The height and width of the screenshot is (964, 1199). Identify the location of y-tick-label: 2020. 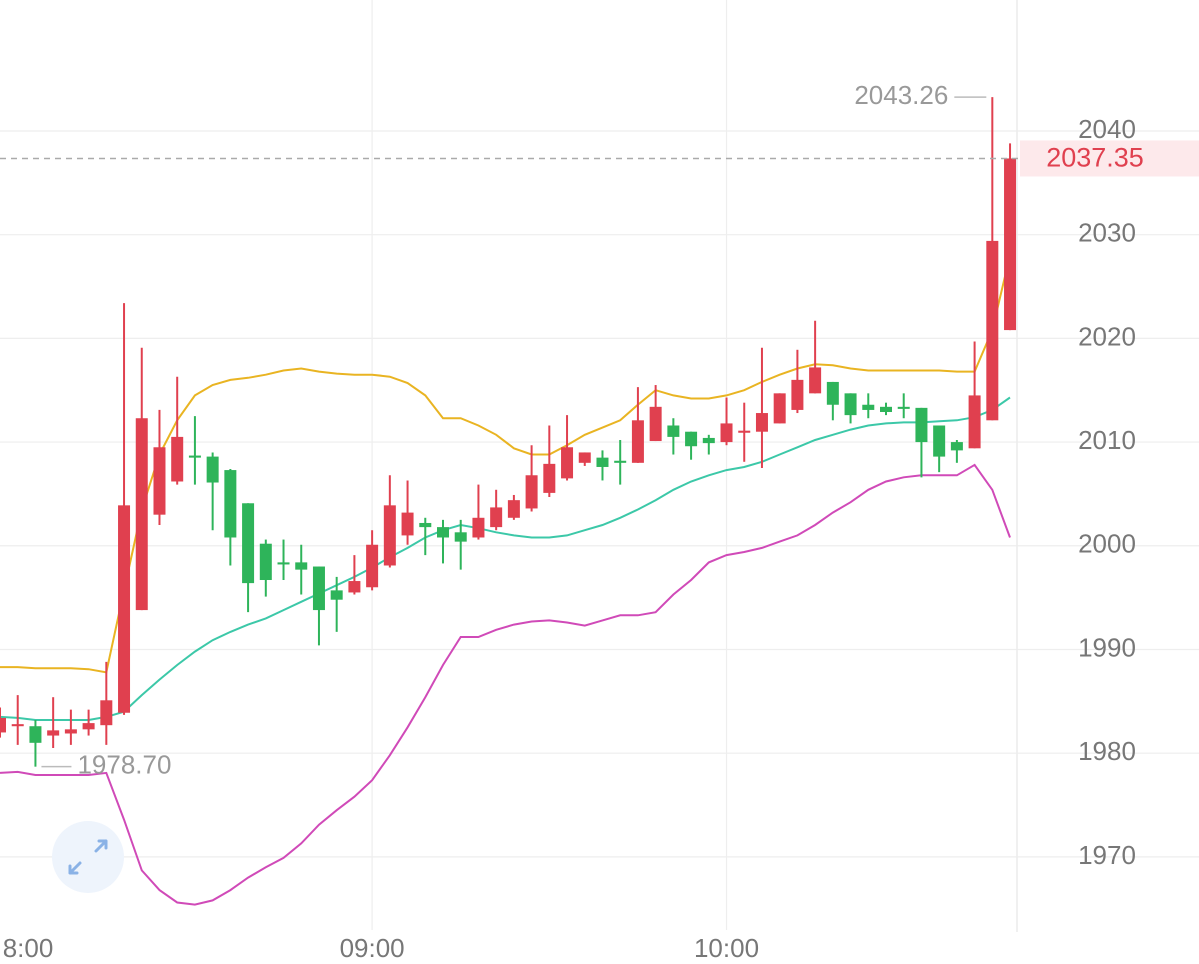
(1107, 336).